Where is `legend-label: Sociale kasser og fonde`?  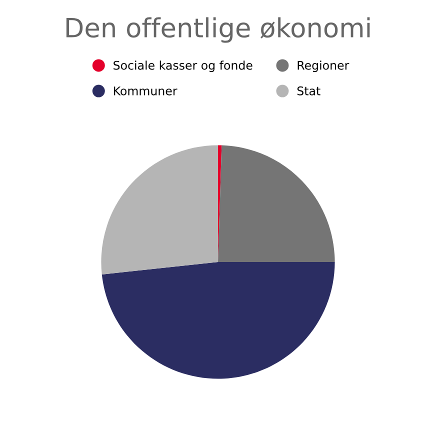 legend-label: Sociale kasser og fonde is located at coordinates (183, 66).